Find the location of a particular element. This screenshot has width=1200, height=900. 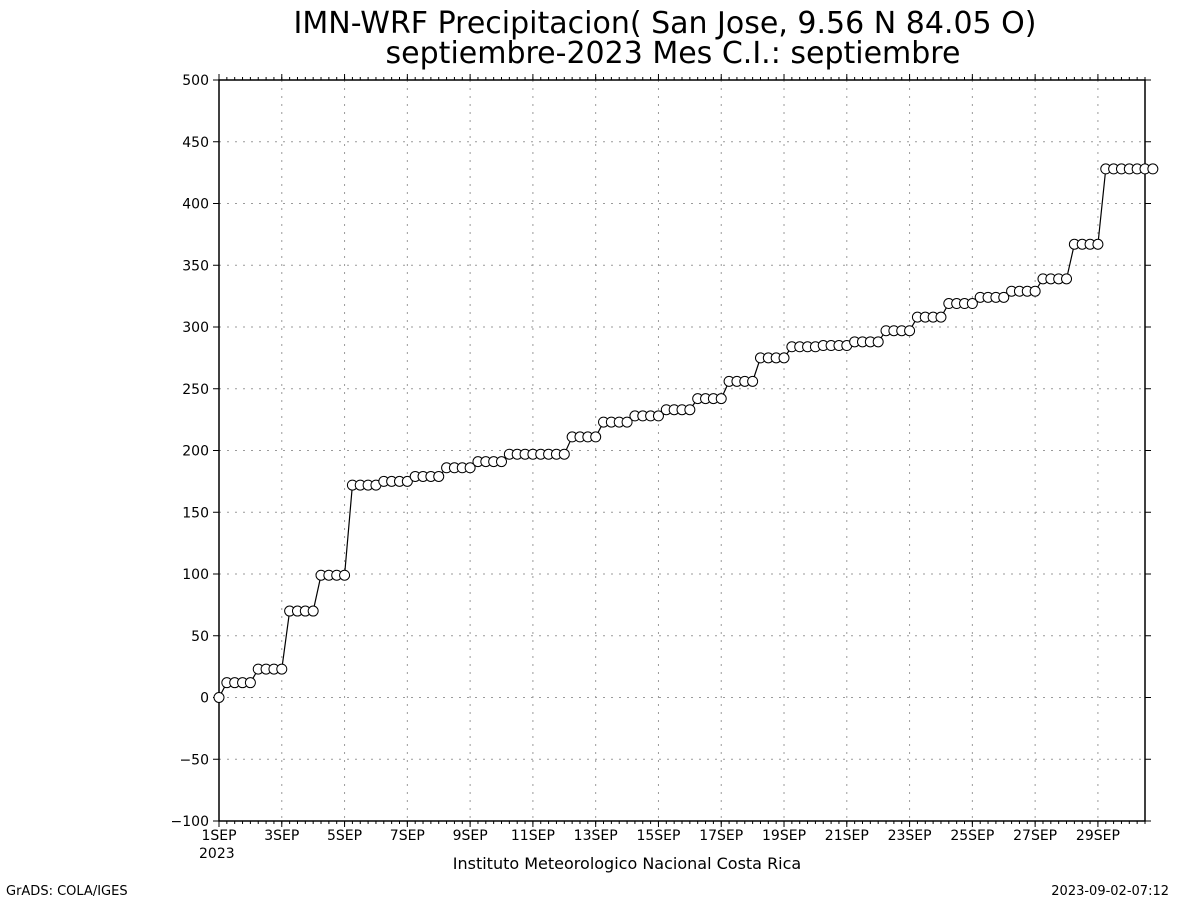

footer-timestamp: 2023-09-02-07:12 is located at coordinates (1110, 891).